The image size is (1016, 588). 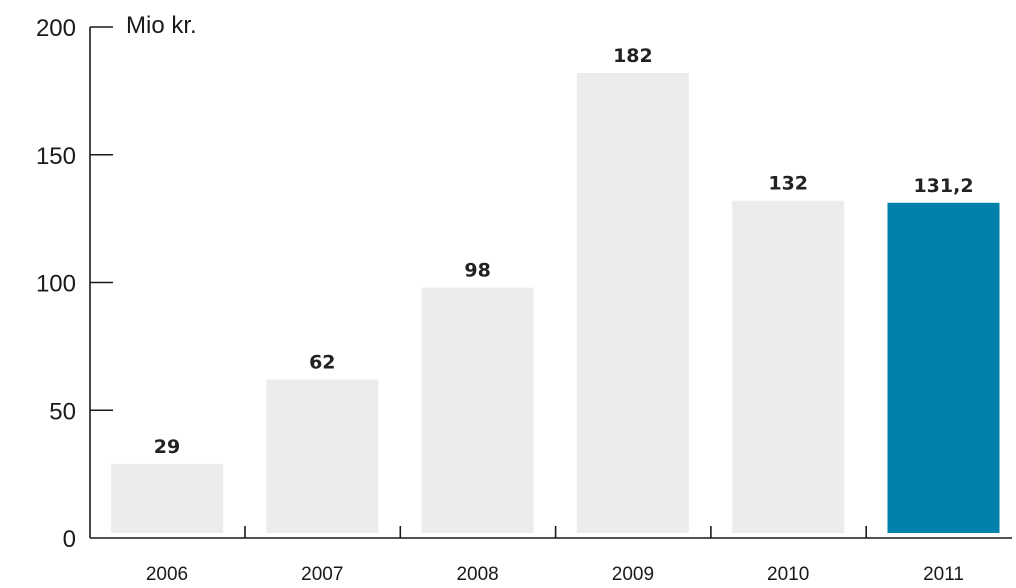 I want to click on y-tick-label: 200, so click(x=56, y=28).